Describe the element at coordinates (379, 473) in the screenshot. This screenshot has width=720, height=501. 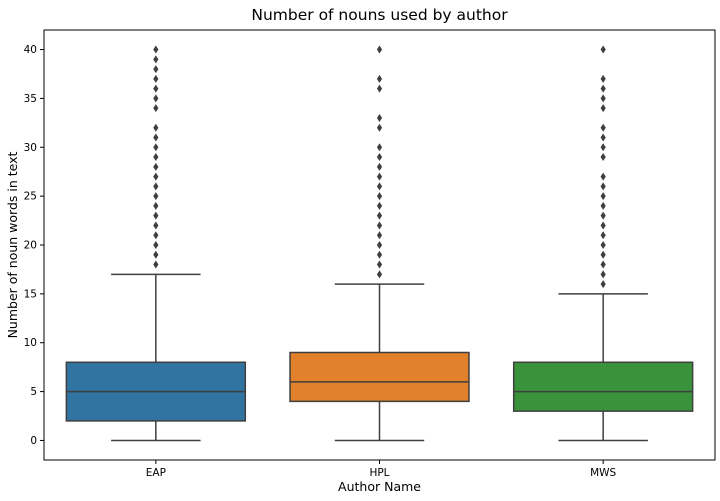
I see `x-tick-label: HPL` at that location.